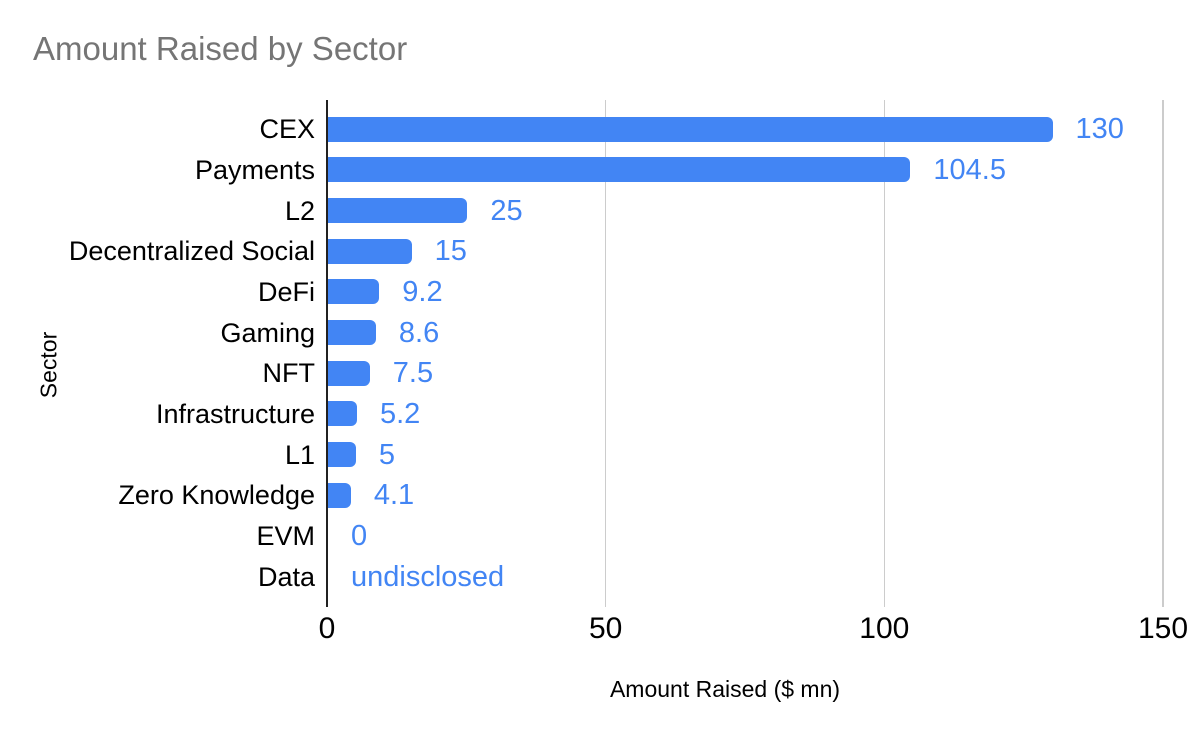 The width and height of the screenshot is (1200, 742). Describe the element at coordinates (428, 576) in the screenshot. I see `value-label-data: undisclosed` at that location.